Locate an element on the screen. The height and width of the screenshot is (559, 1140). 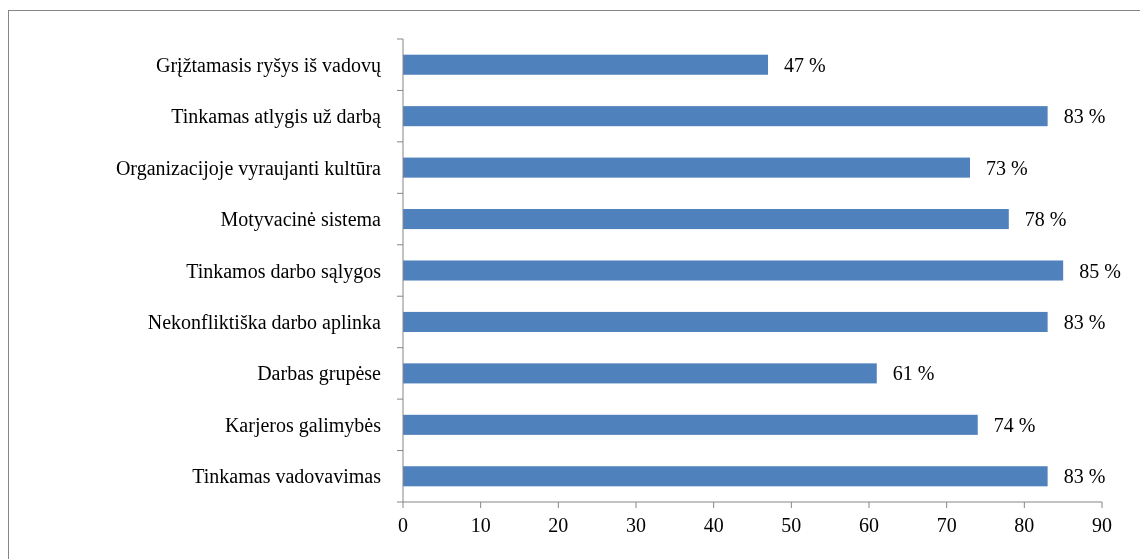
data-label: 61 % is located at coordinates (913, 373).